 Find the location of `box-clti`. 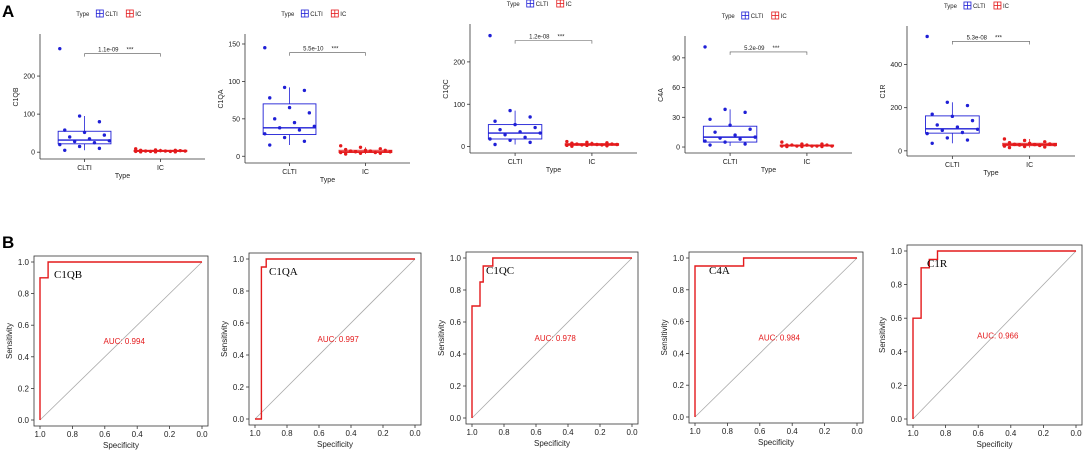

box-clti is located at coordinates (952, 124).